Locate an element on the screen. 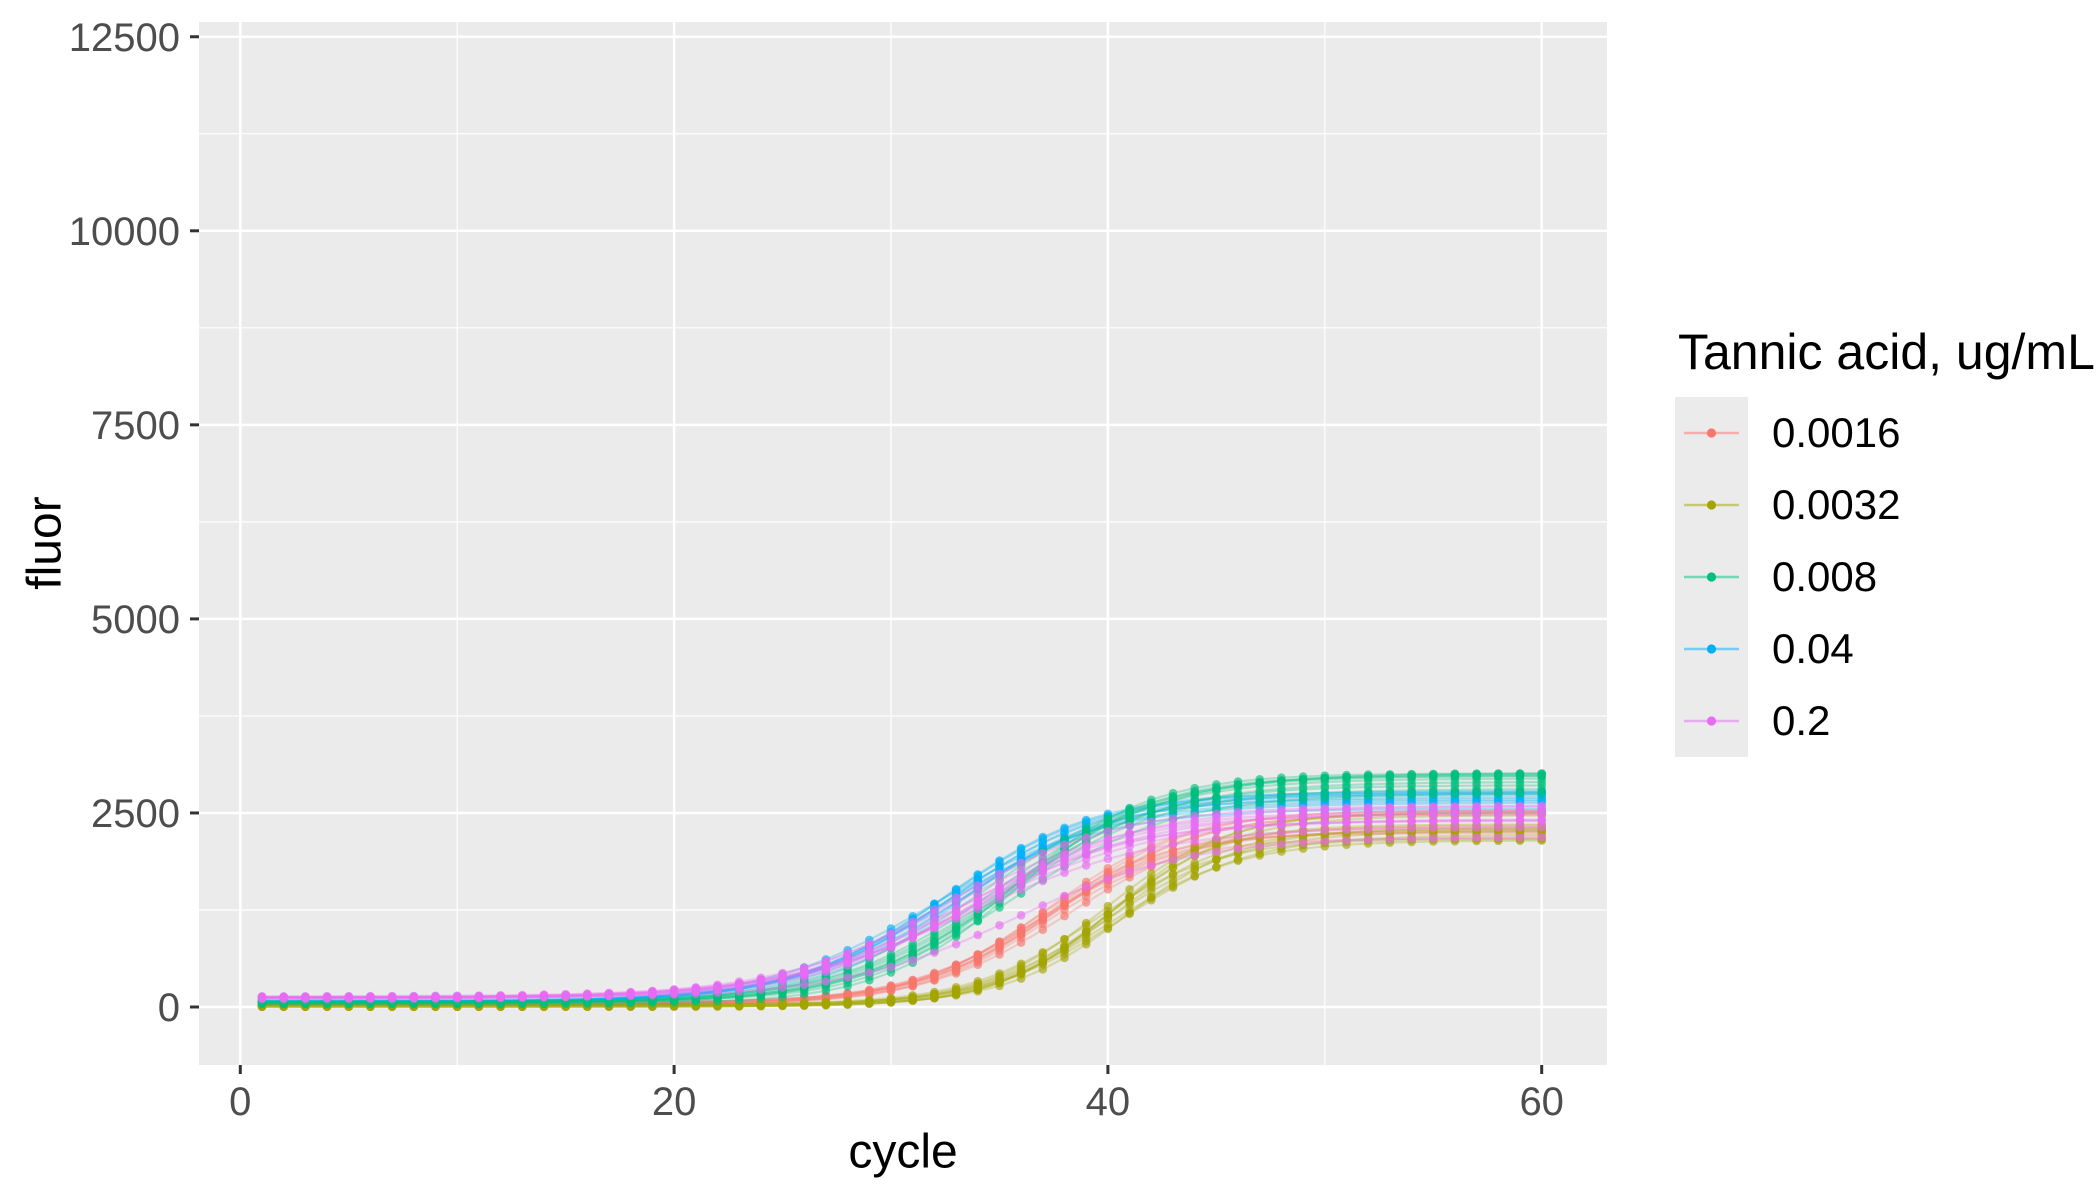 Image resolution: width=2100 pixels, height=1200 pixels. legend-item-0.2: 0.2 is located at coordinates (1787, 721).